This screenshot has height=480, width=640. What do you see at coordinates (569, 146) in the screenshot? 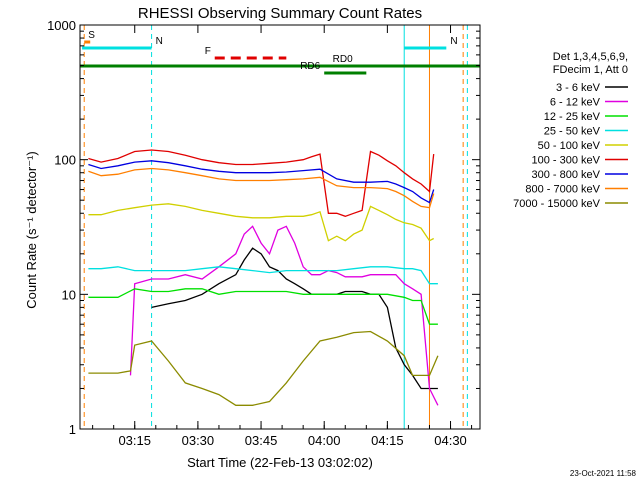
I see `legend-entry-label: 50 - 100 keV` at bounding box center [569, 146].